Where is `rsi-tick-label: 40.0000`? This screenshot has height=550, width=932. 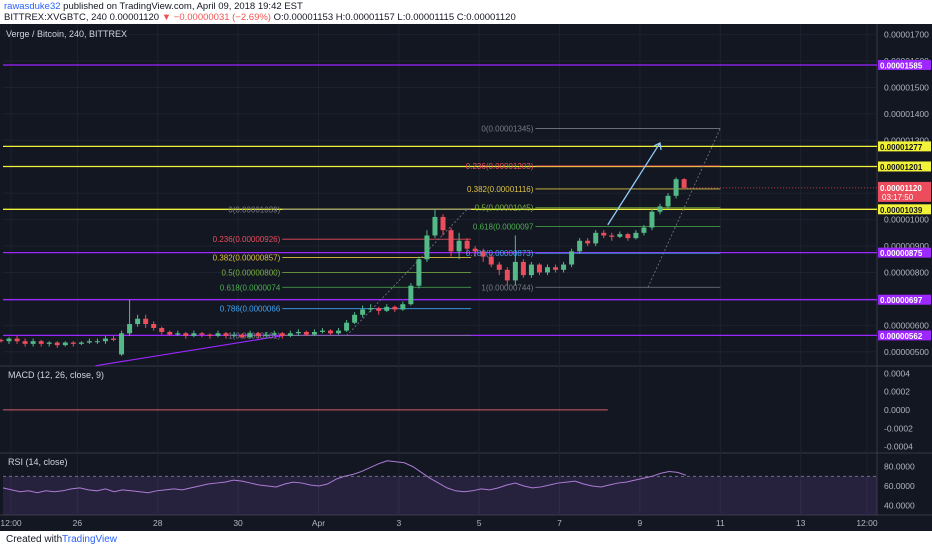 rsi-tick-label: 40.0000 is located at coordinates (899, 505).